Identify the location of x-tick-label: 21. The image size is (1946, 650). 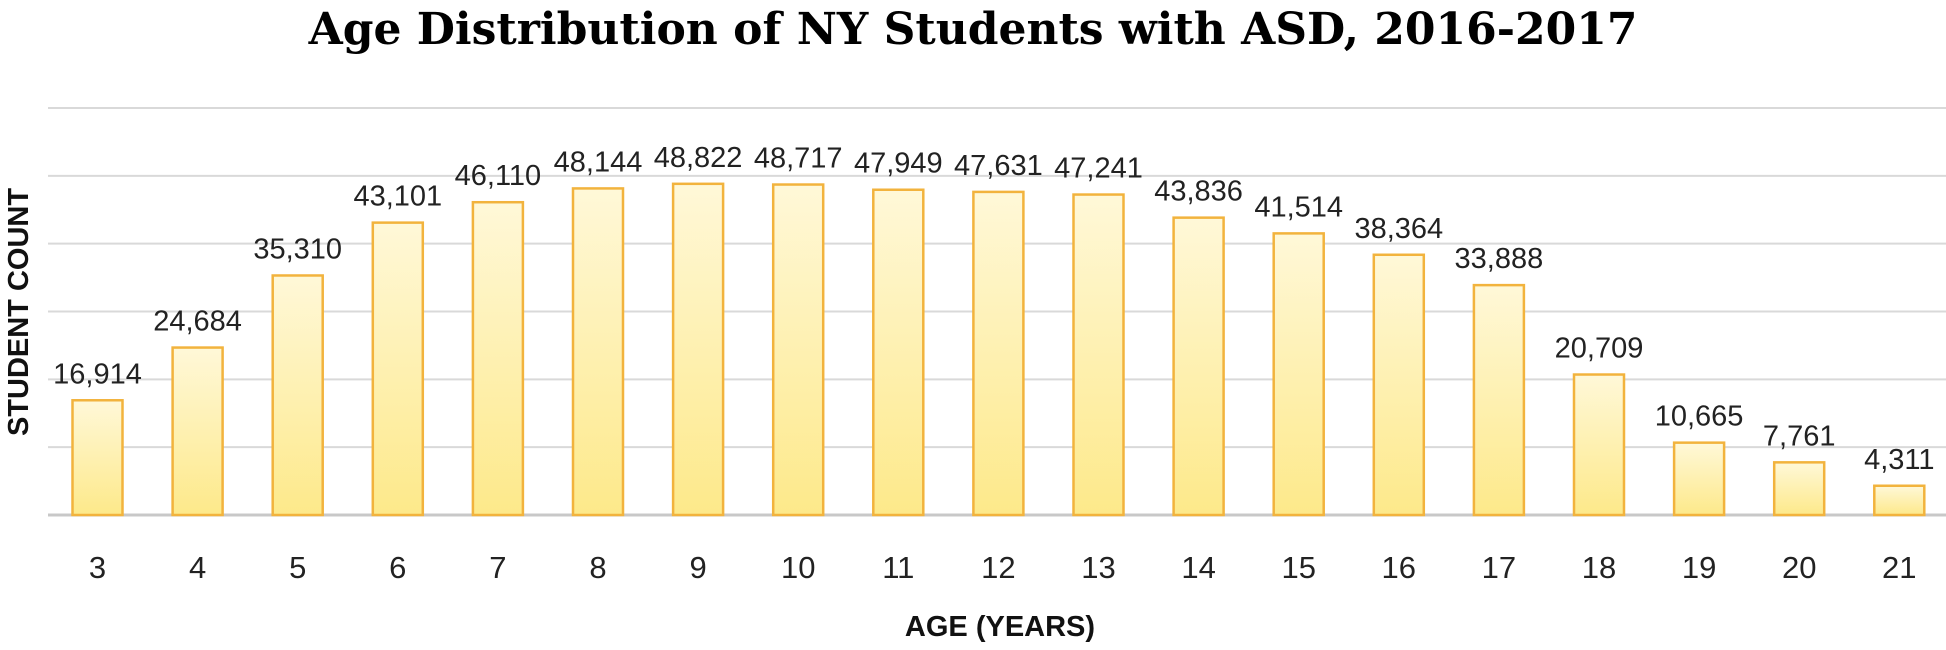
(1899, 567).